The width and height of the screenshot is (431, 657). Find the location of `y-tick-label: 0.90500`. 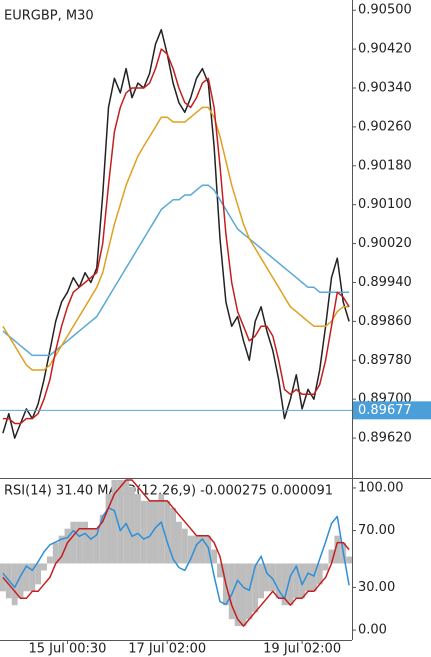

y-tick-label: 0.90500 is located at coordinates (385, 10).